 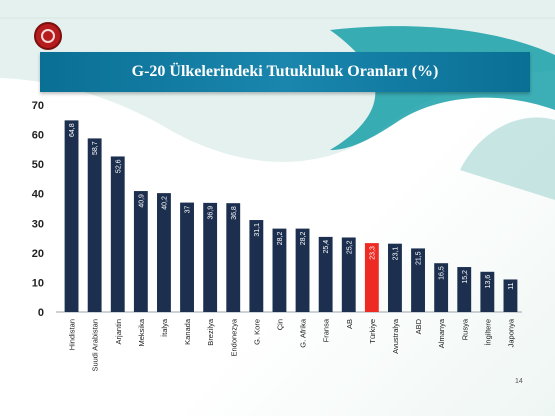 What do you see at coordinates (38, 106) in the screenshot?
I see `y-tick-label: 70` at bounding box center [38, 106].